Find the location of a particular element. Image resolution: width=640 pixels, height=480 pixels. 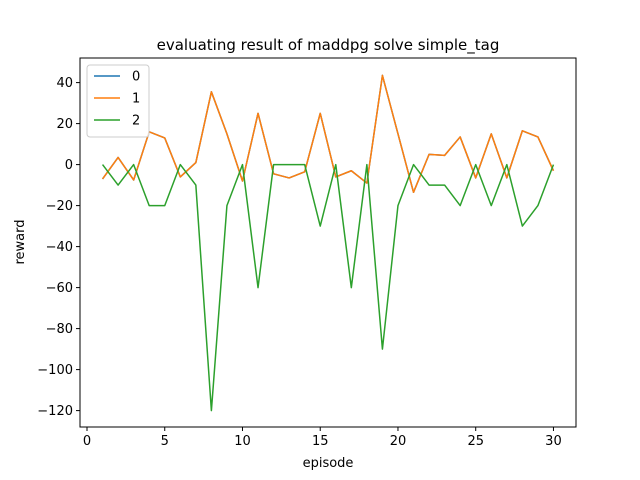

y-tick-label: −100 is located at coordinates (55, 370).